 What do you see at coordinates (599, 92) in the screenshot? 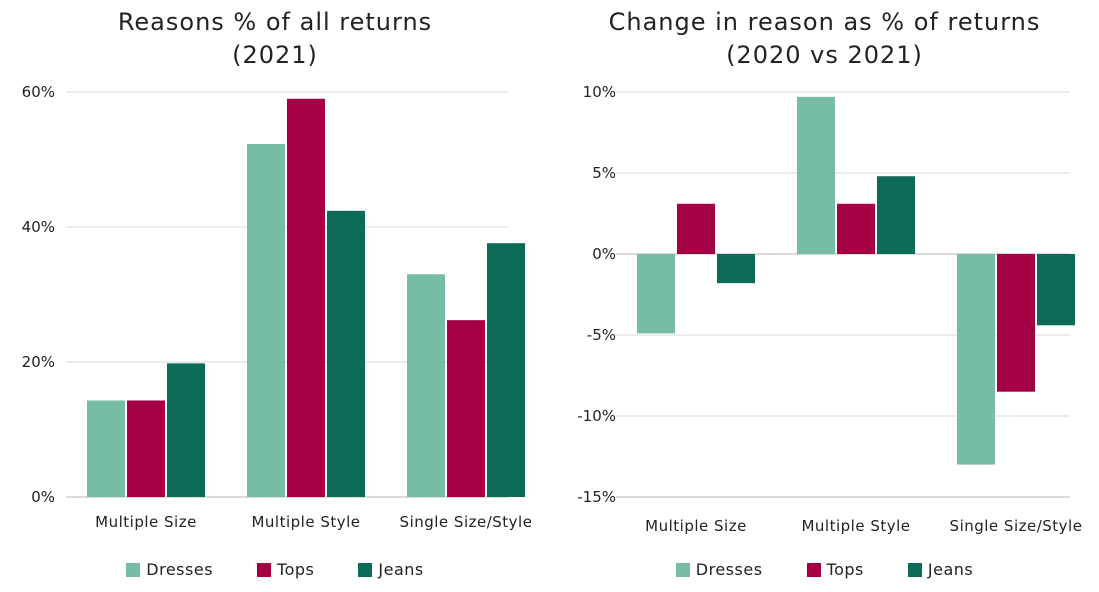
I see `y-tick-label: 10%` at bounding box center [599, 92].